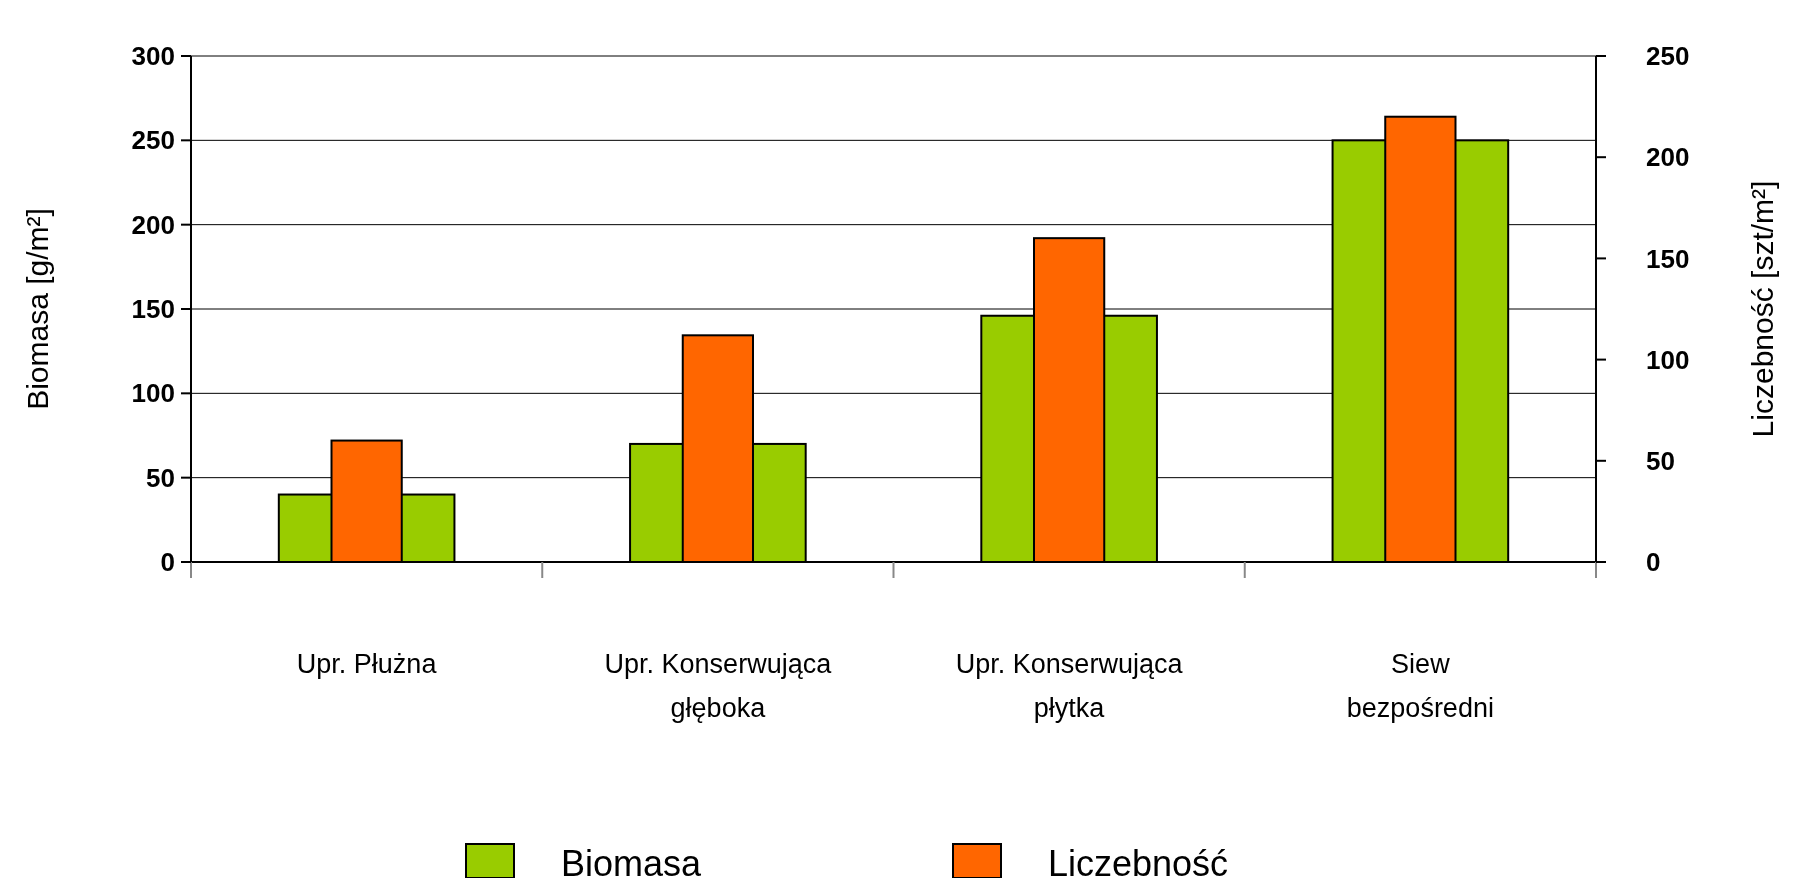 The height and width of the screenshot is (880, 1798). Describe the element at coordinates (1660, 460) in the screenshot. I see `y2-tick-label: 50` at that location.